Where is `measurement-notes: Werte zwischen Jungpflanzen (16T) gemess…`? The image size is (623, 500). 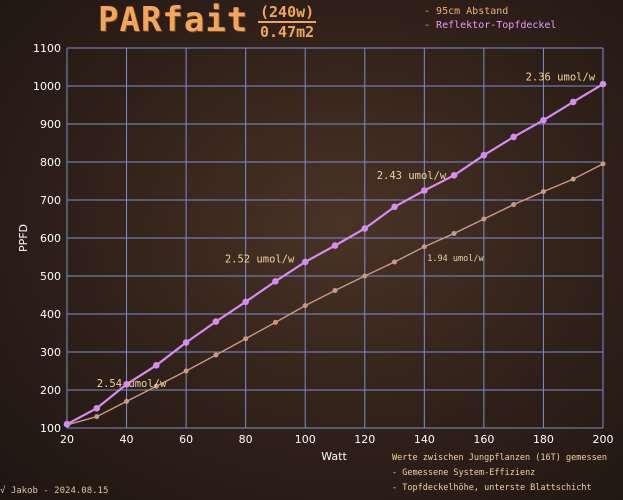
measurement-notes: Werte zwischen Jungpflanzen (16T) gemess… is located at coordinates (499, 473).